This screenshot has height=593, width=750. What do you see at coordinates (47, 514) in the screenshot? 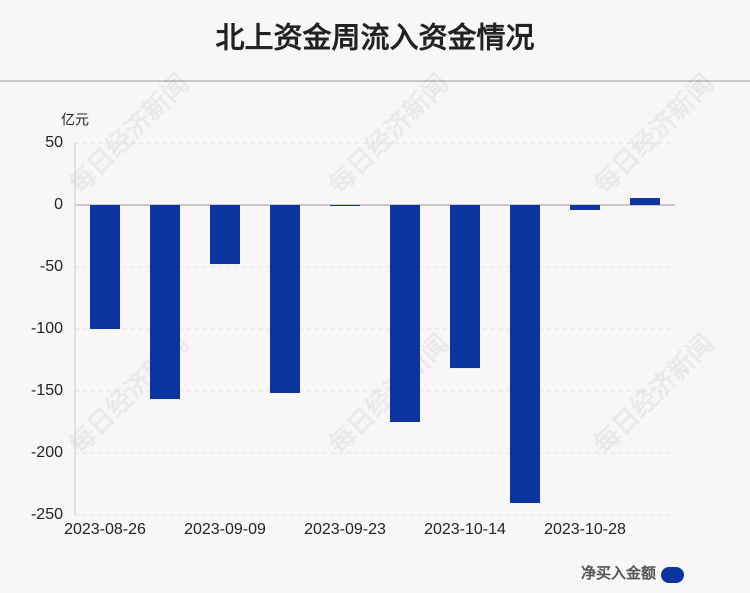
I see `y-tick-label: -250` at bounding box center [47, 514].